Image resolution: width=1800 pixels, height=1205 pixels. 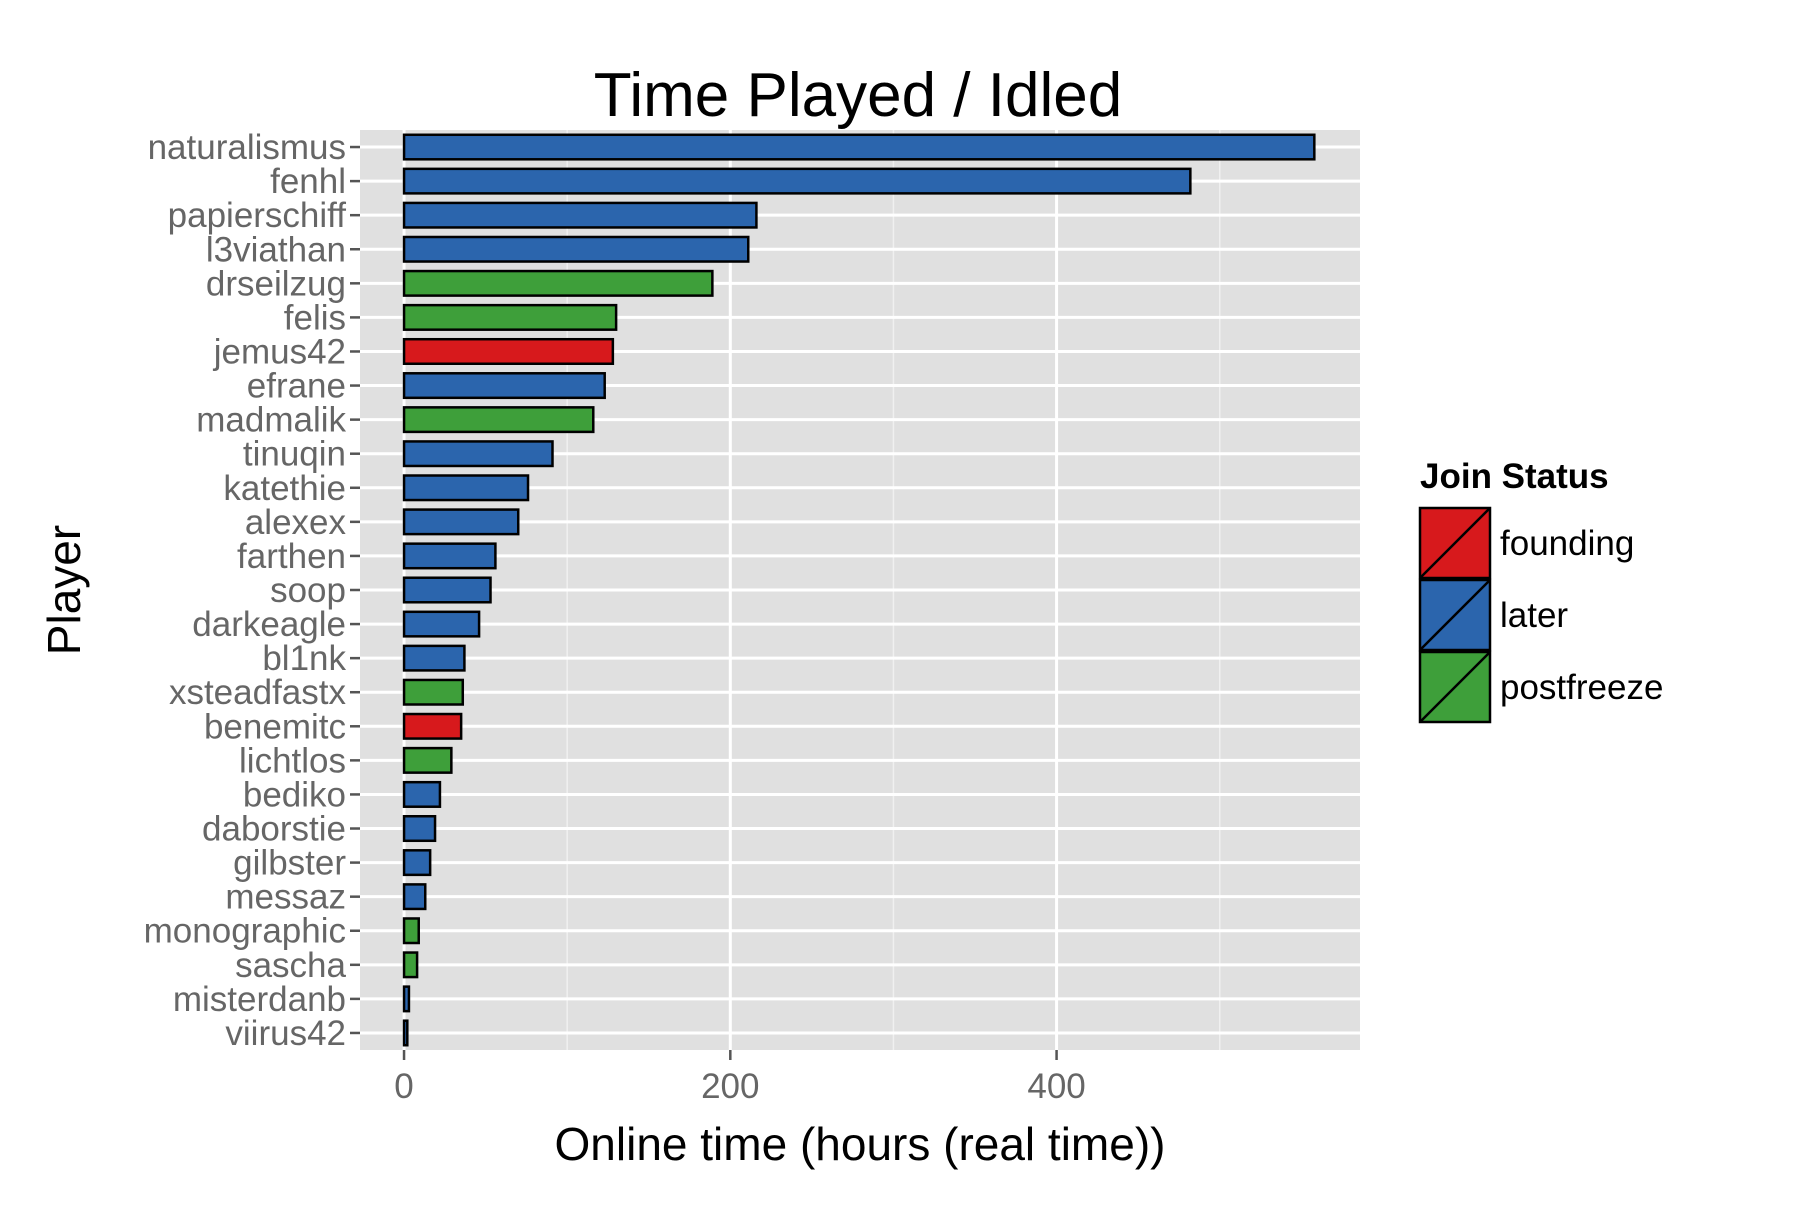 I want to click on legend-label-postfreeze: postfreeze, so click(x=1581, y=687).